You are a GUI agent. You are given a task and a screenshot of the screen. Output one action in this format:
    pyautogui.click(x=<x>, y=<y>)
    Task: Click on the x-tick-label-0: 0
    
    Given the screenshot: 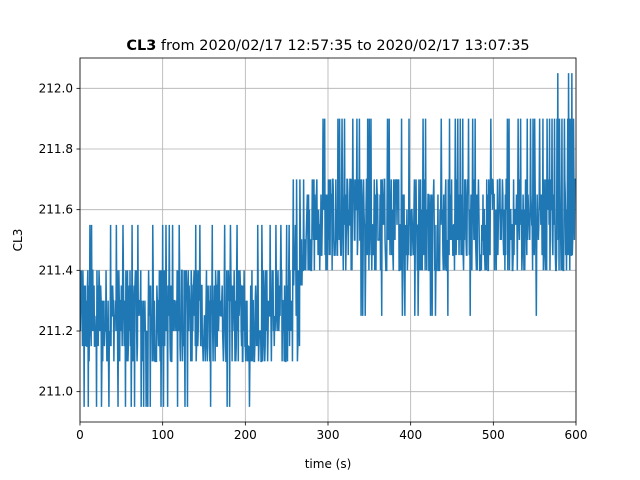 What is the action you would take?
    pyautogui.click(x=80, y=435)
    